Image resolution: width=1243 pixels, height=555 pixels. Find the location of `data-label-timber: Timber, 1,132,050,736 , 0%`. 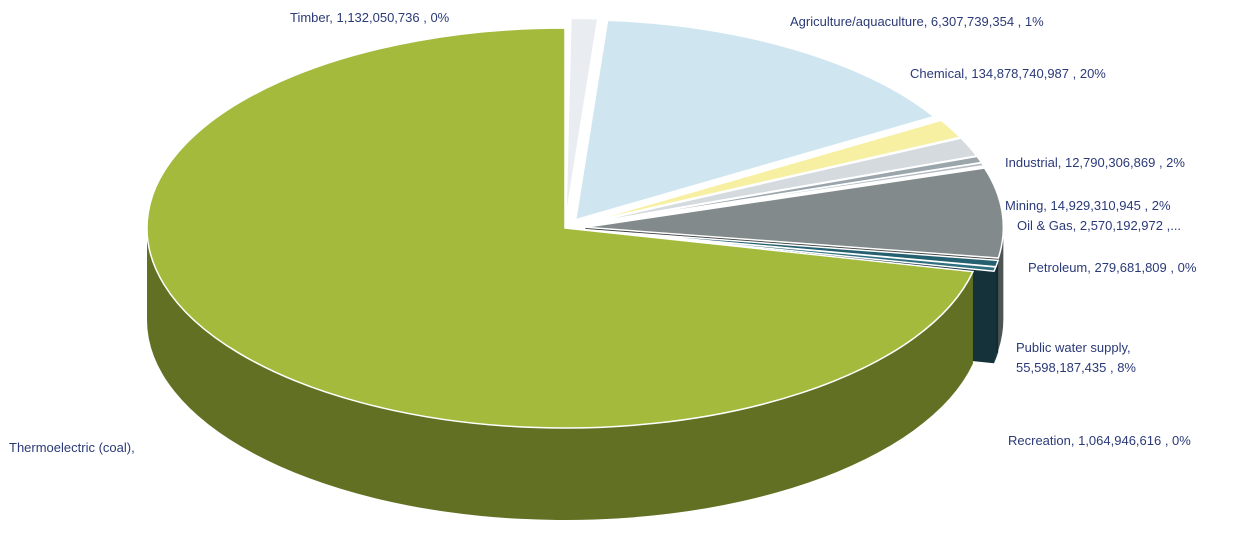

data-label-timber: Timber, 1,132,050,736 , 0% is located at coordinates (370, 17).